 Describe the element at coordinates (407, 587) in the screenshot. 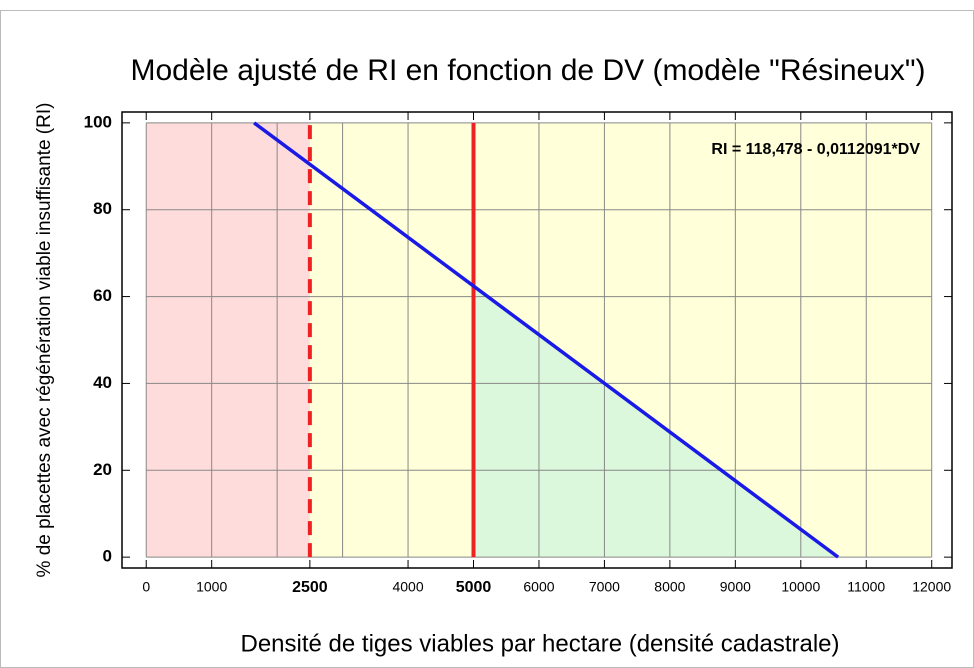

I see `x-tick-label: 4000` at that location.